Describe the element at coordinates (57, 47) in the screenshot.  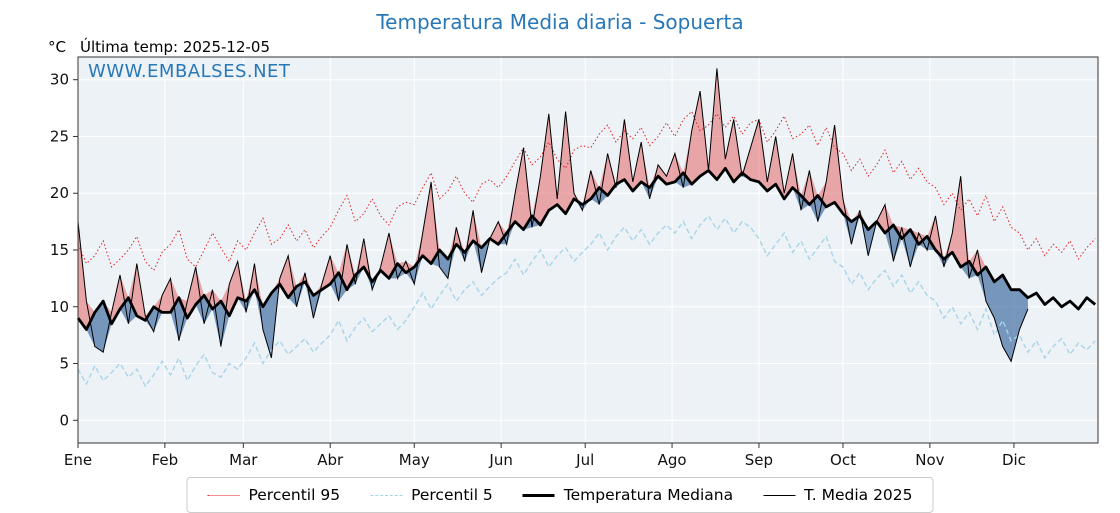
I see `y-axis-unit-label: °C` at that location.